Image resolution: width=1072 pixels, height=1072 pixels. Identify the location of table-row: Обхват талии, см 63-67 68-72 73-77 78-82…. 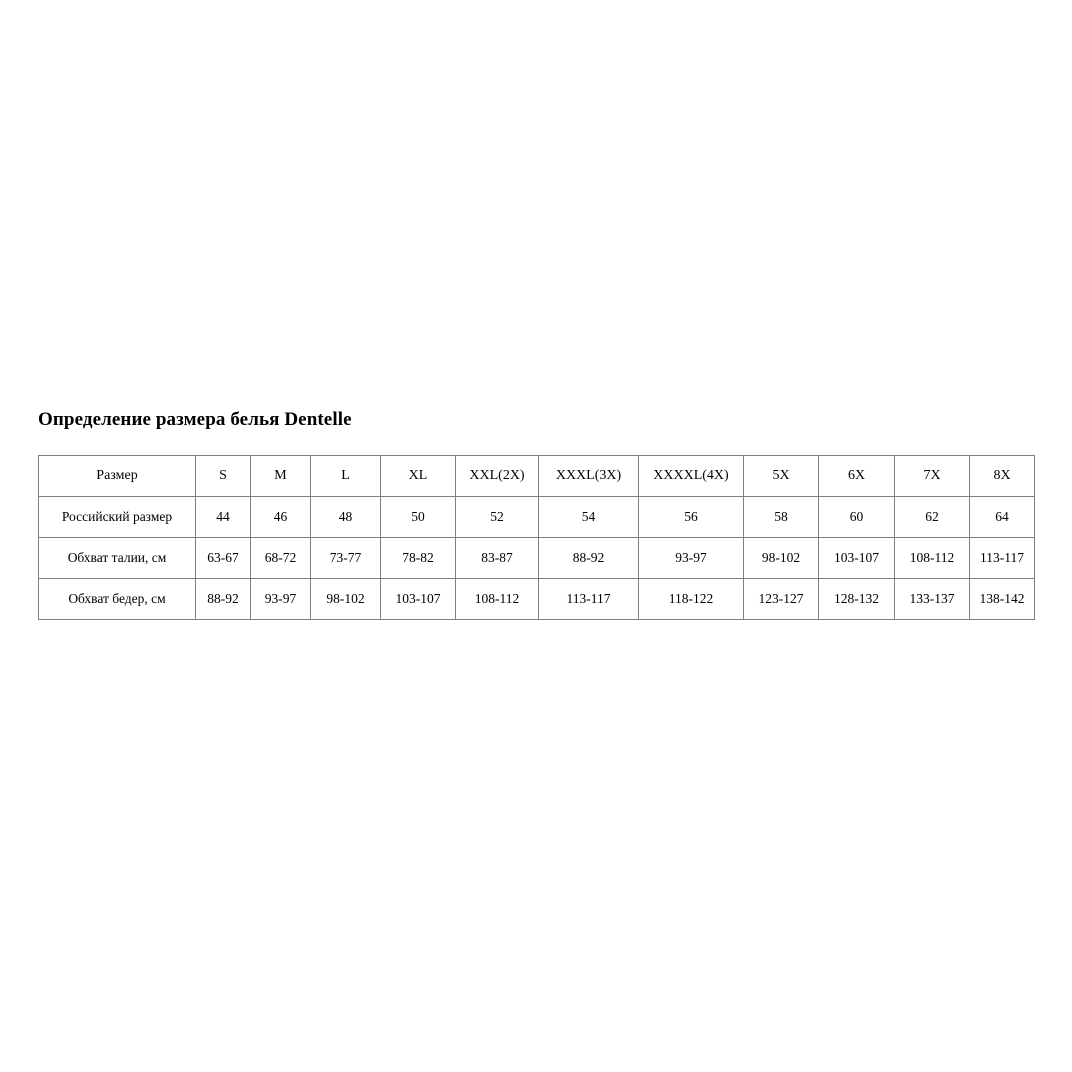
(536, 558).